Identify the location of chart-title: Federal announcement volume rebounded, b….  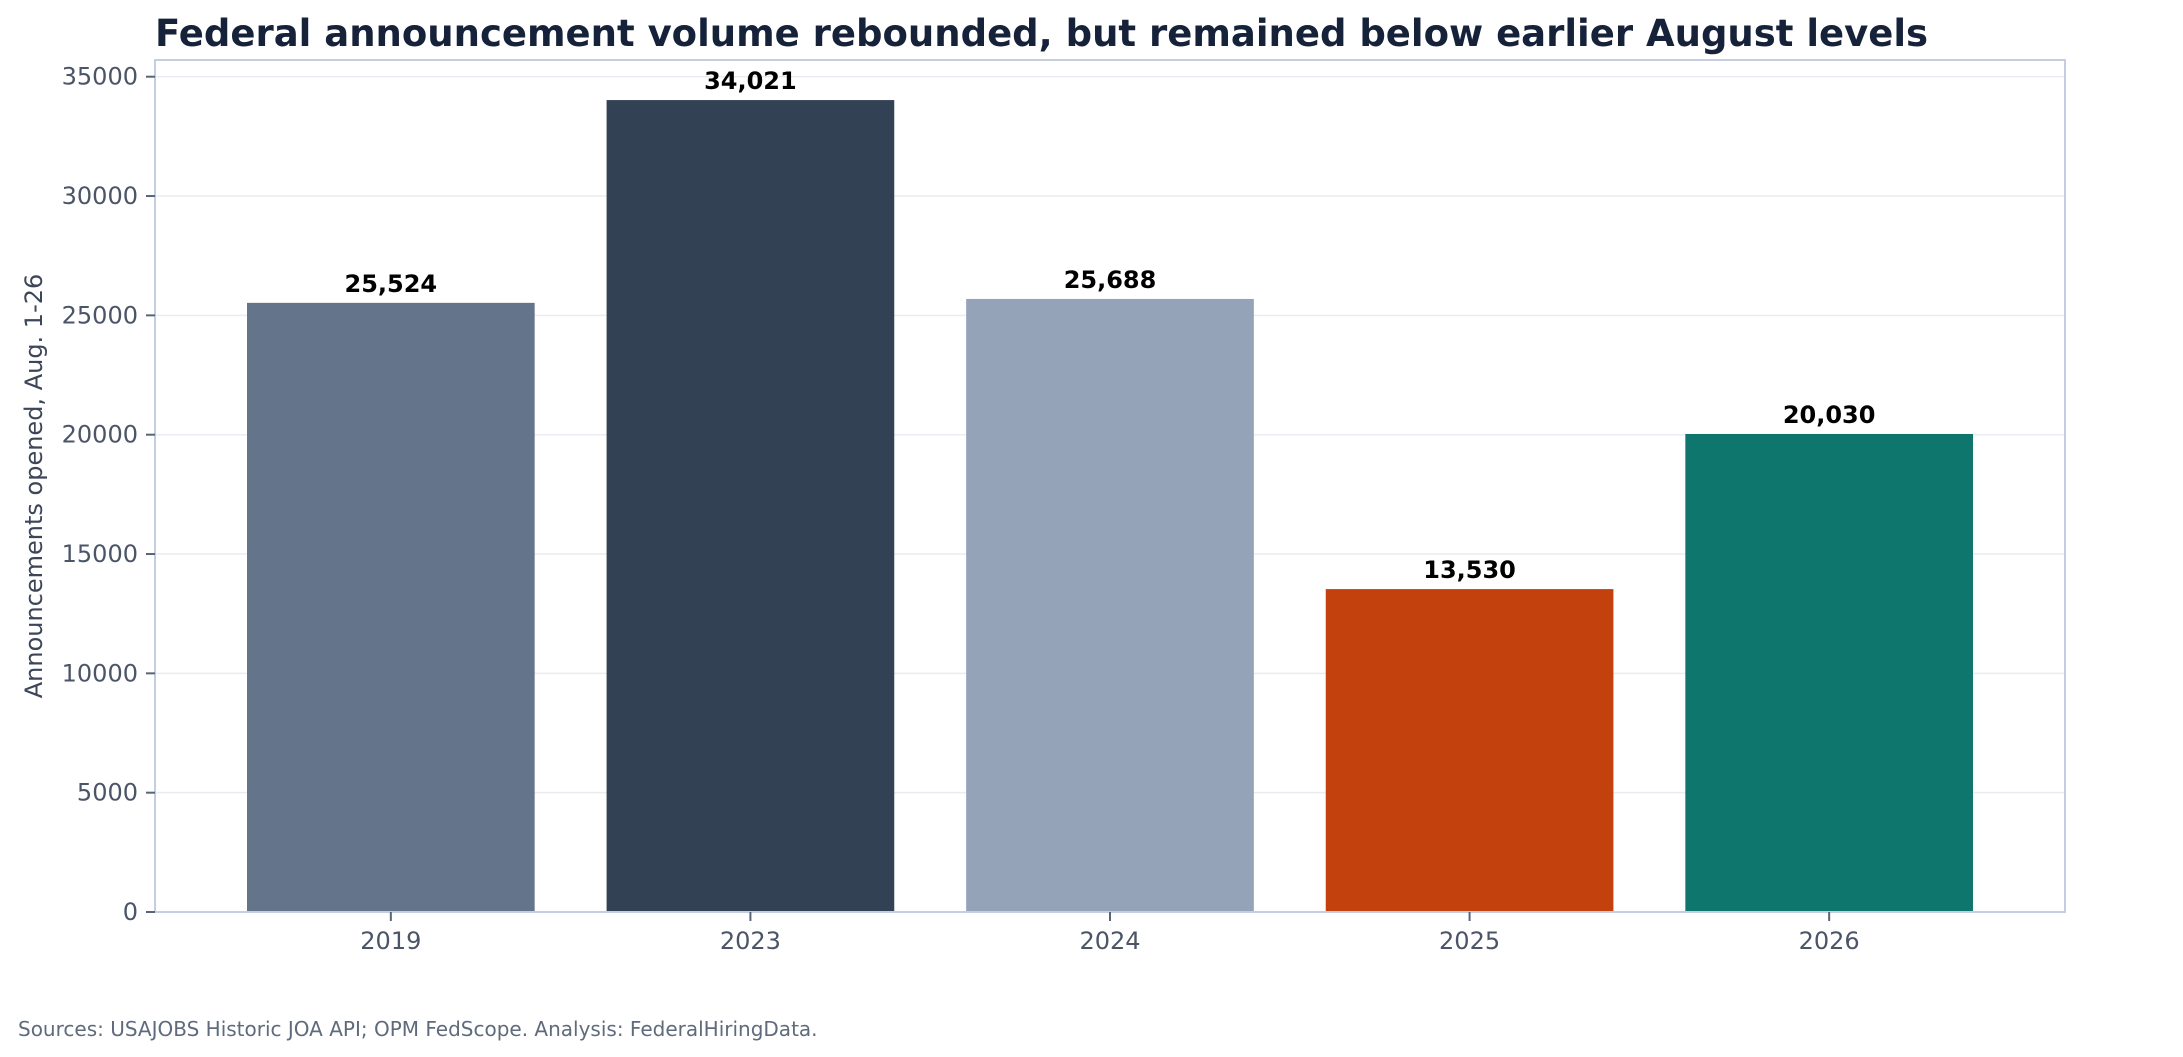
(1041, 33).